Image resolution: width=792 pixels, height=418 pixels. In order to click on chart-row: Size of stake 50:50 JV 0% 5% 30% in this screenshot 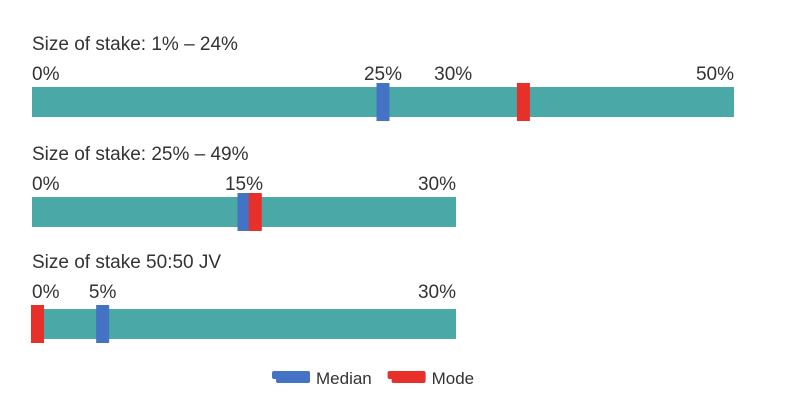, I will do `click(243, 297)`.